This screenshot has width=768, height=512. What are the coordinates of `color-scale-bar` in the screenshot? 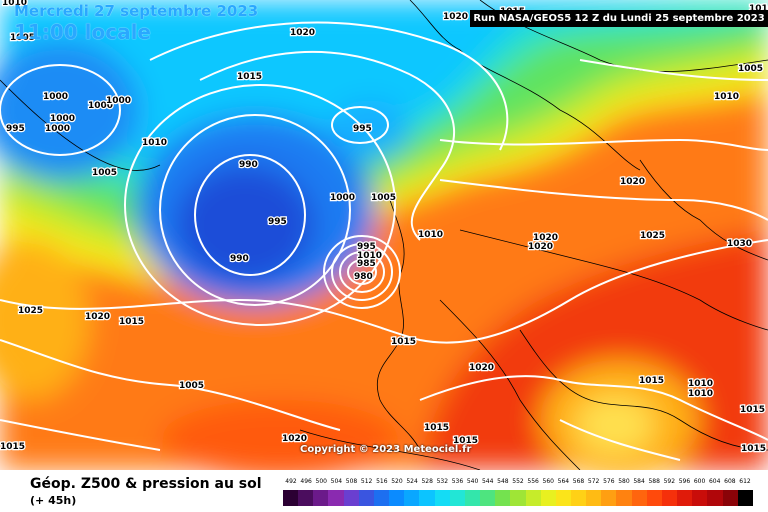 It's located at (518, 498).